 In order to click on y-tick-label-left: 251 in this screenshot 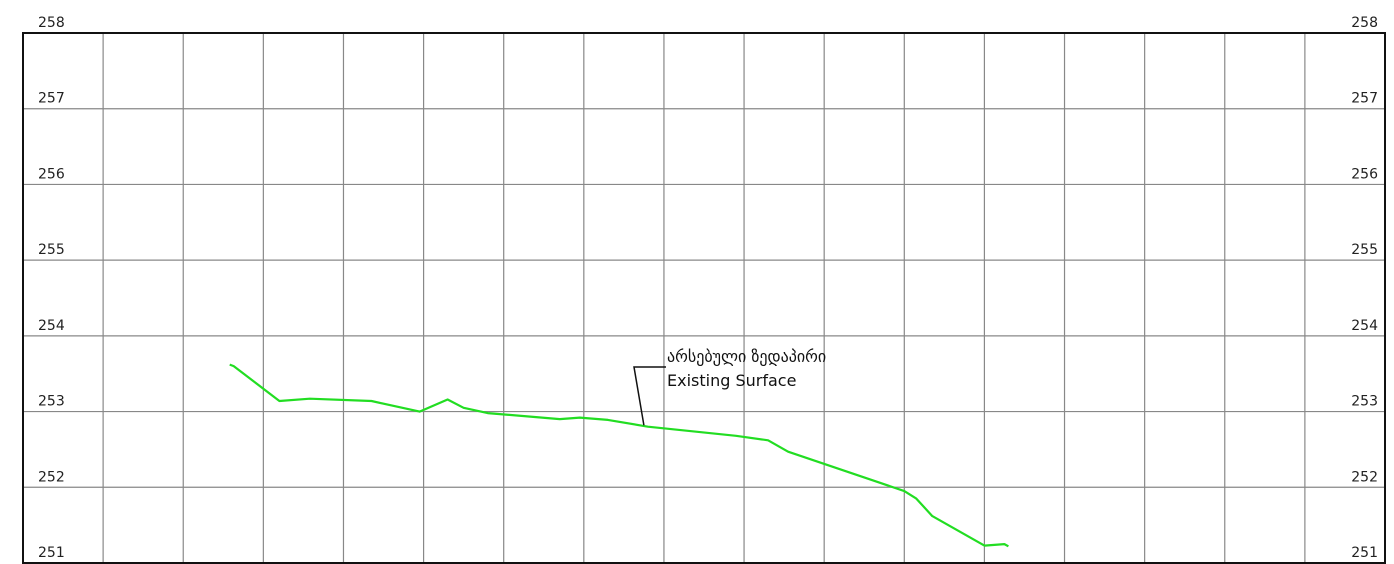, I will do `click(51, 553)`.